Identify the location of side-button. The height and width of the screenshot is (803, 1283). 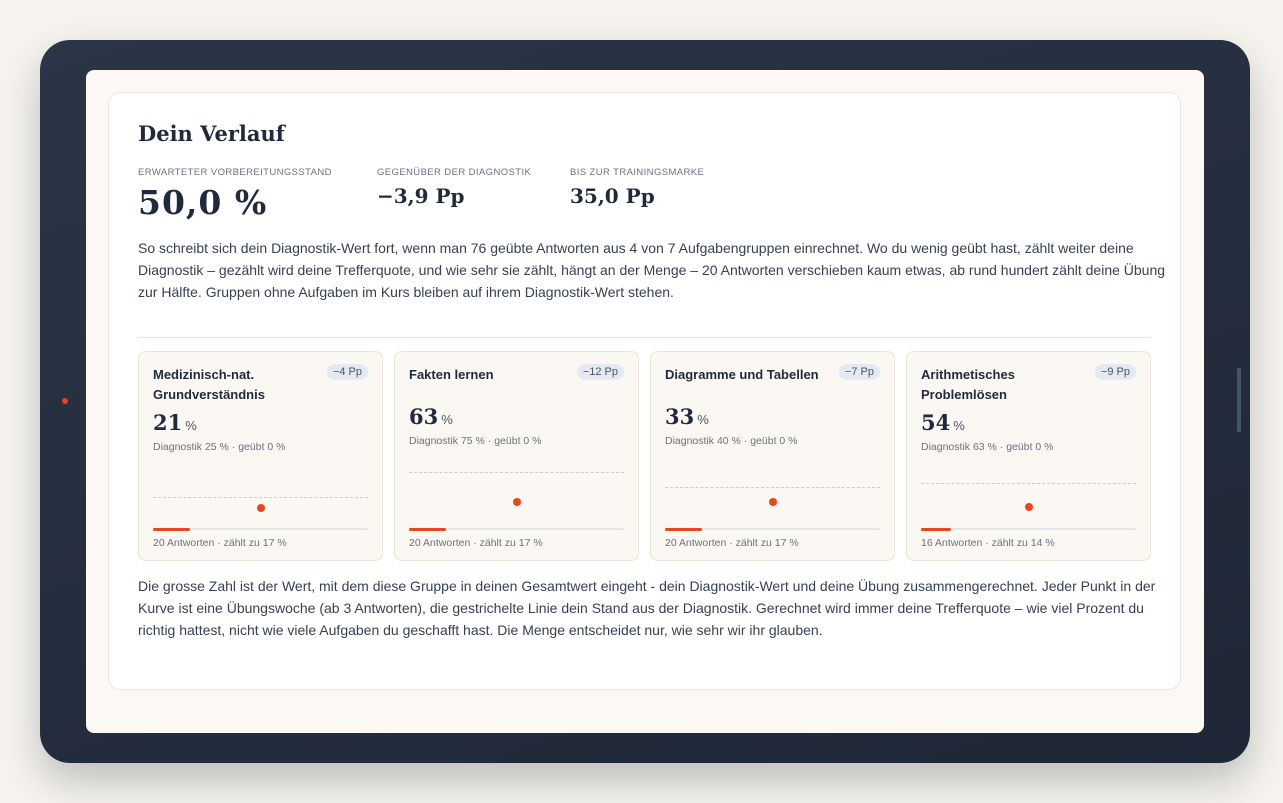
(1239, 400).